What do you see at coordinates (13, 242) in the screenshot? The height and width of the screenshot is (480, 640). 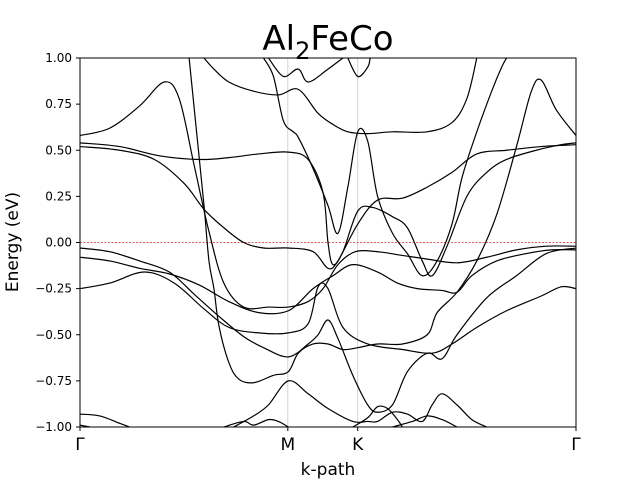 I see `y-axis-title: Energy (eV)` at bounding box center [13, 242].